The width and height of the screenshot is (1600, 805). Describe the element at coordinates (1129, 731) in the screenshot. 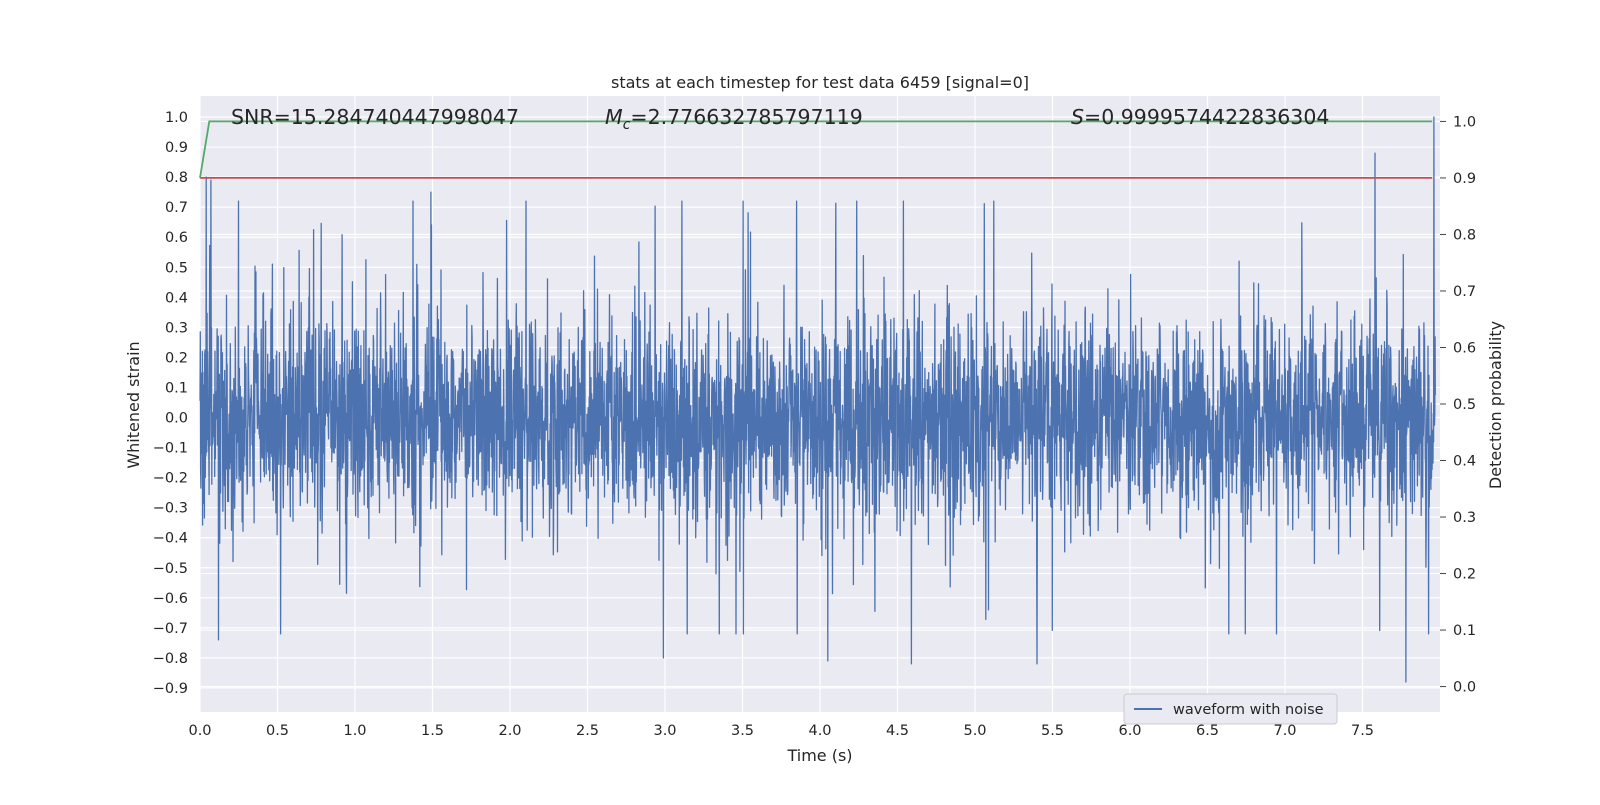

I see `x-tick-label: 6.0` at that location.